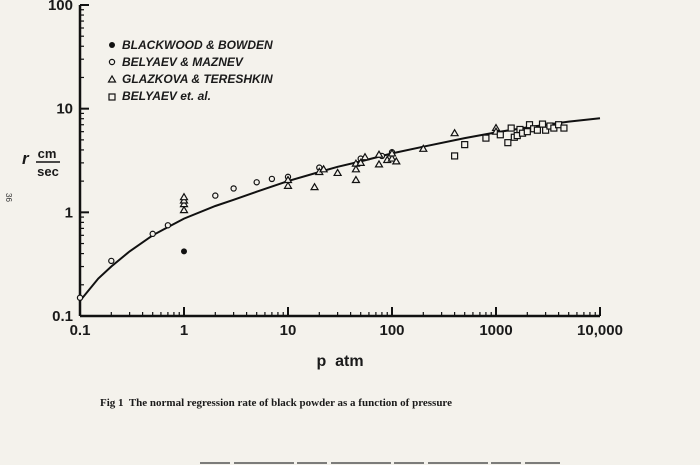 The height and width of the screenshot is (465, 700). What do you see at coordinates (495, 330) in the screenshot?
I see `x-tick-label: 1000` at bounding box center [495, 330].